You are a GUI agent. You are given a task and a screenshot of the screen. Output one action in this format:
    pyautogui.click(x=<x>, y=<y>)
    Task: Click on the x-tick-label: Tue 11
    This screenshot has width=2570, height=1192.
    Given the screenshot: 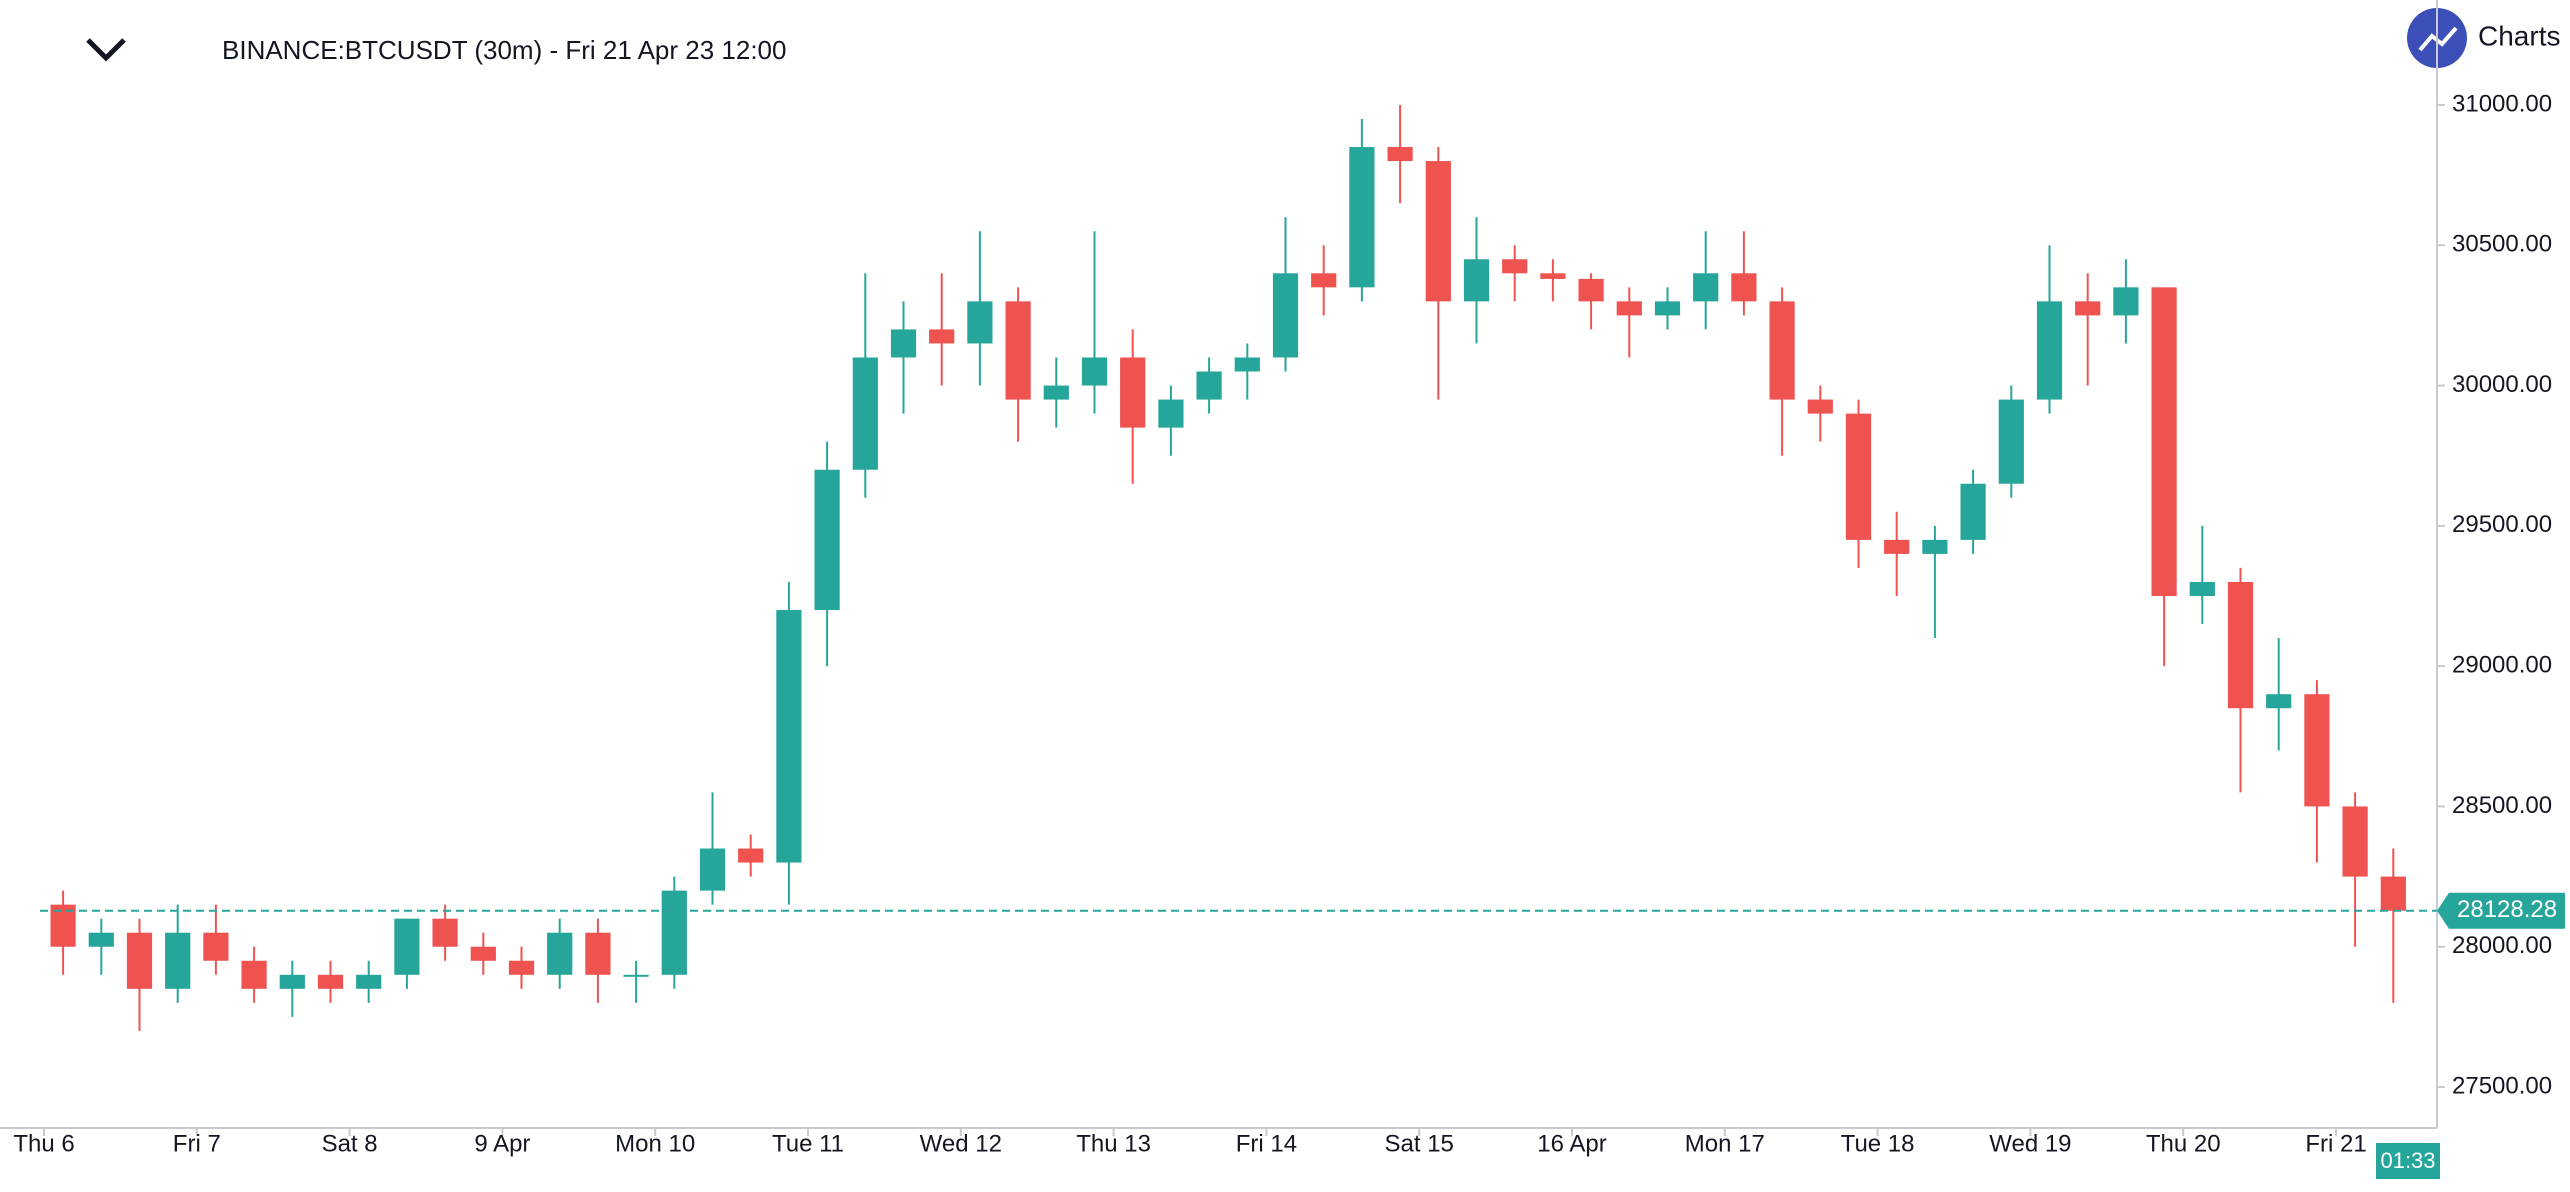 What is the action you would take?
    pyautogui.click(x=808, y=1143)
    